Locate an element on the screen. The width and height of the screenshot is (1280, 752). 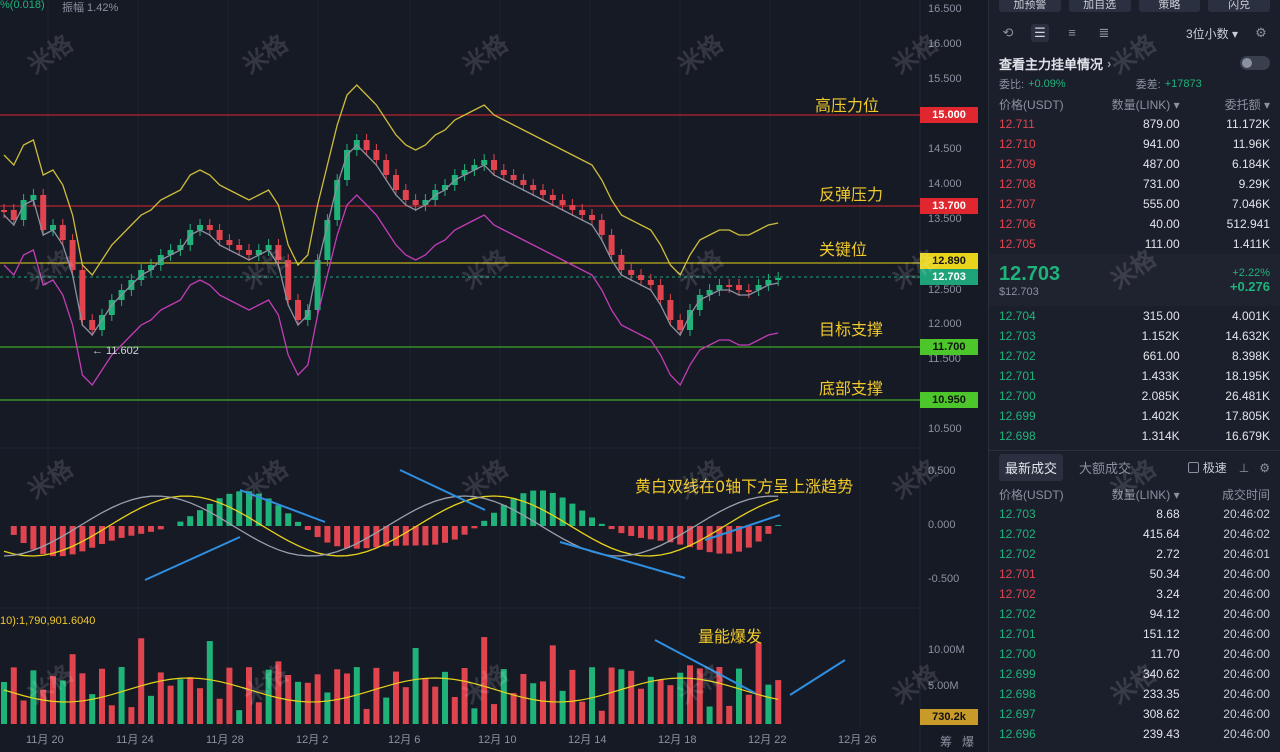
trade-settings-icon: ⚙ is located at coordinates (1264, 467).